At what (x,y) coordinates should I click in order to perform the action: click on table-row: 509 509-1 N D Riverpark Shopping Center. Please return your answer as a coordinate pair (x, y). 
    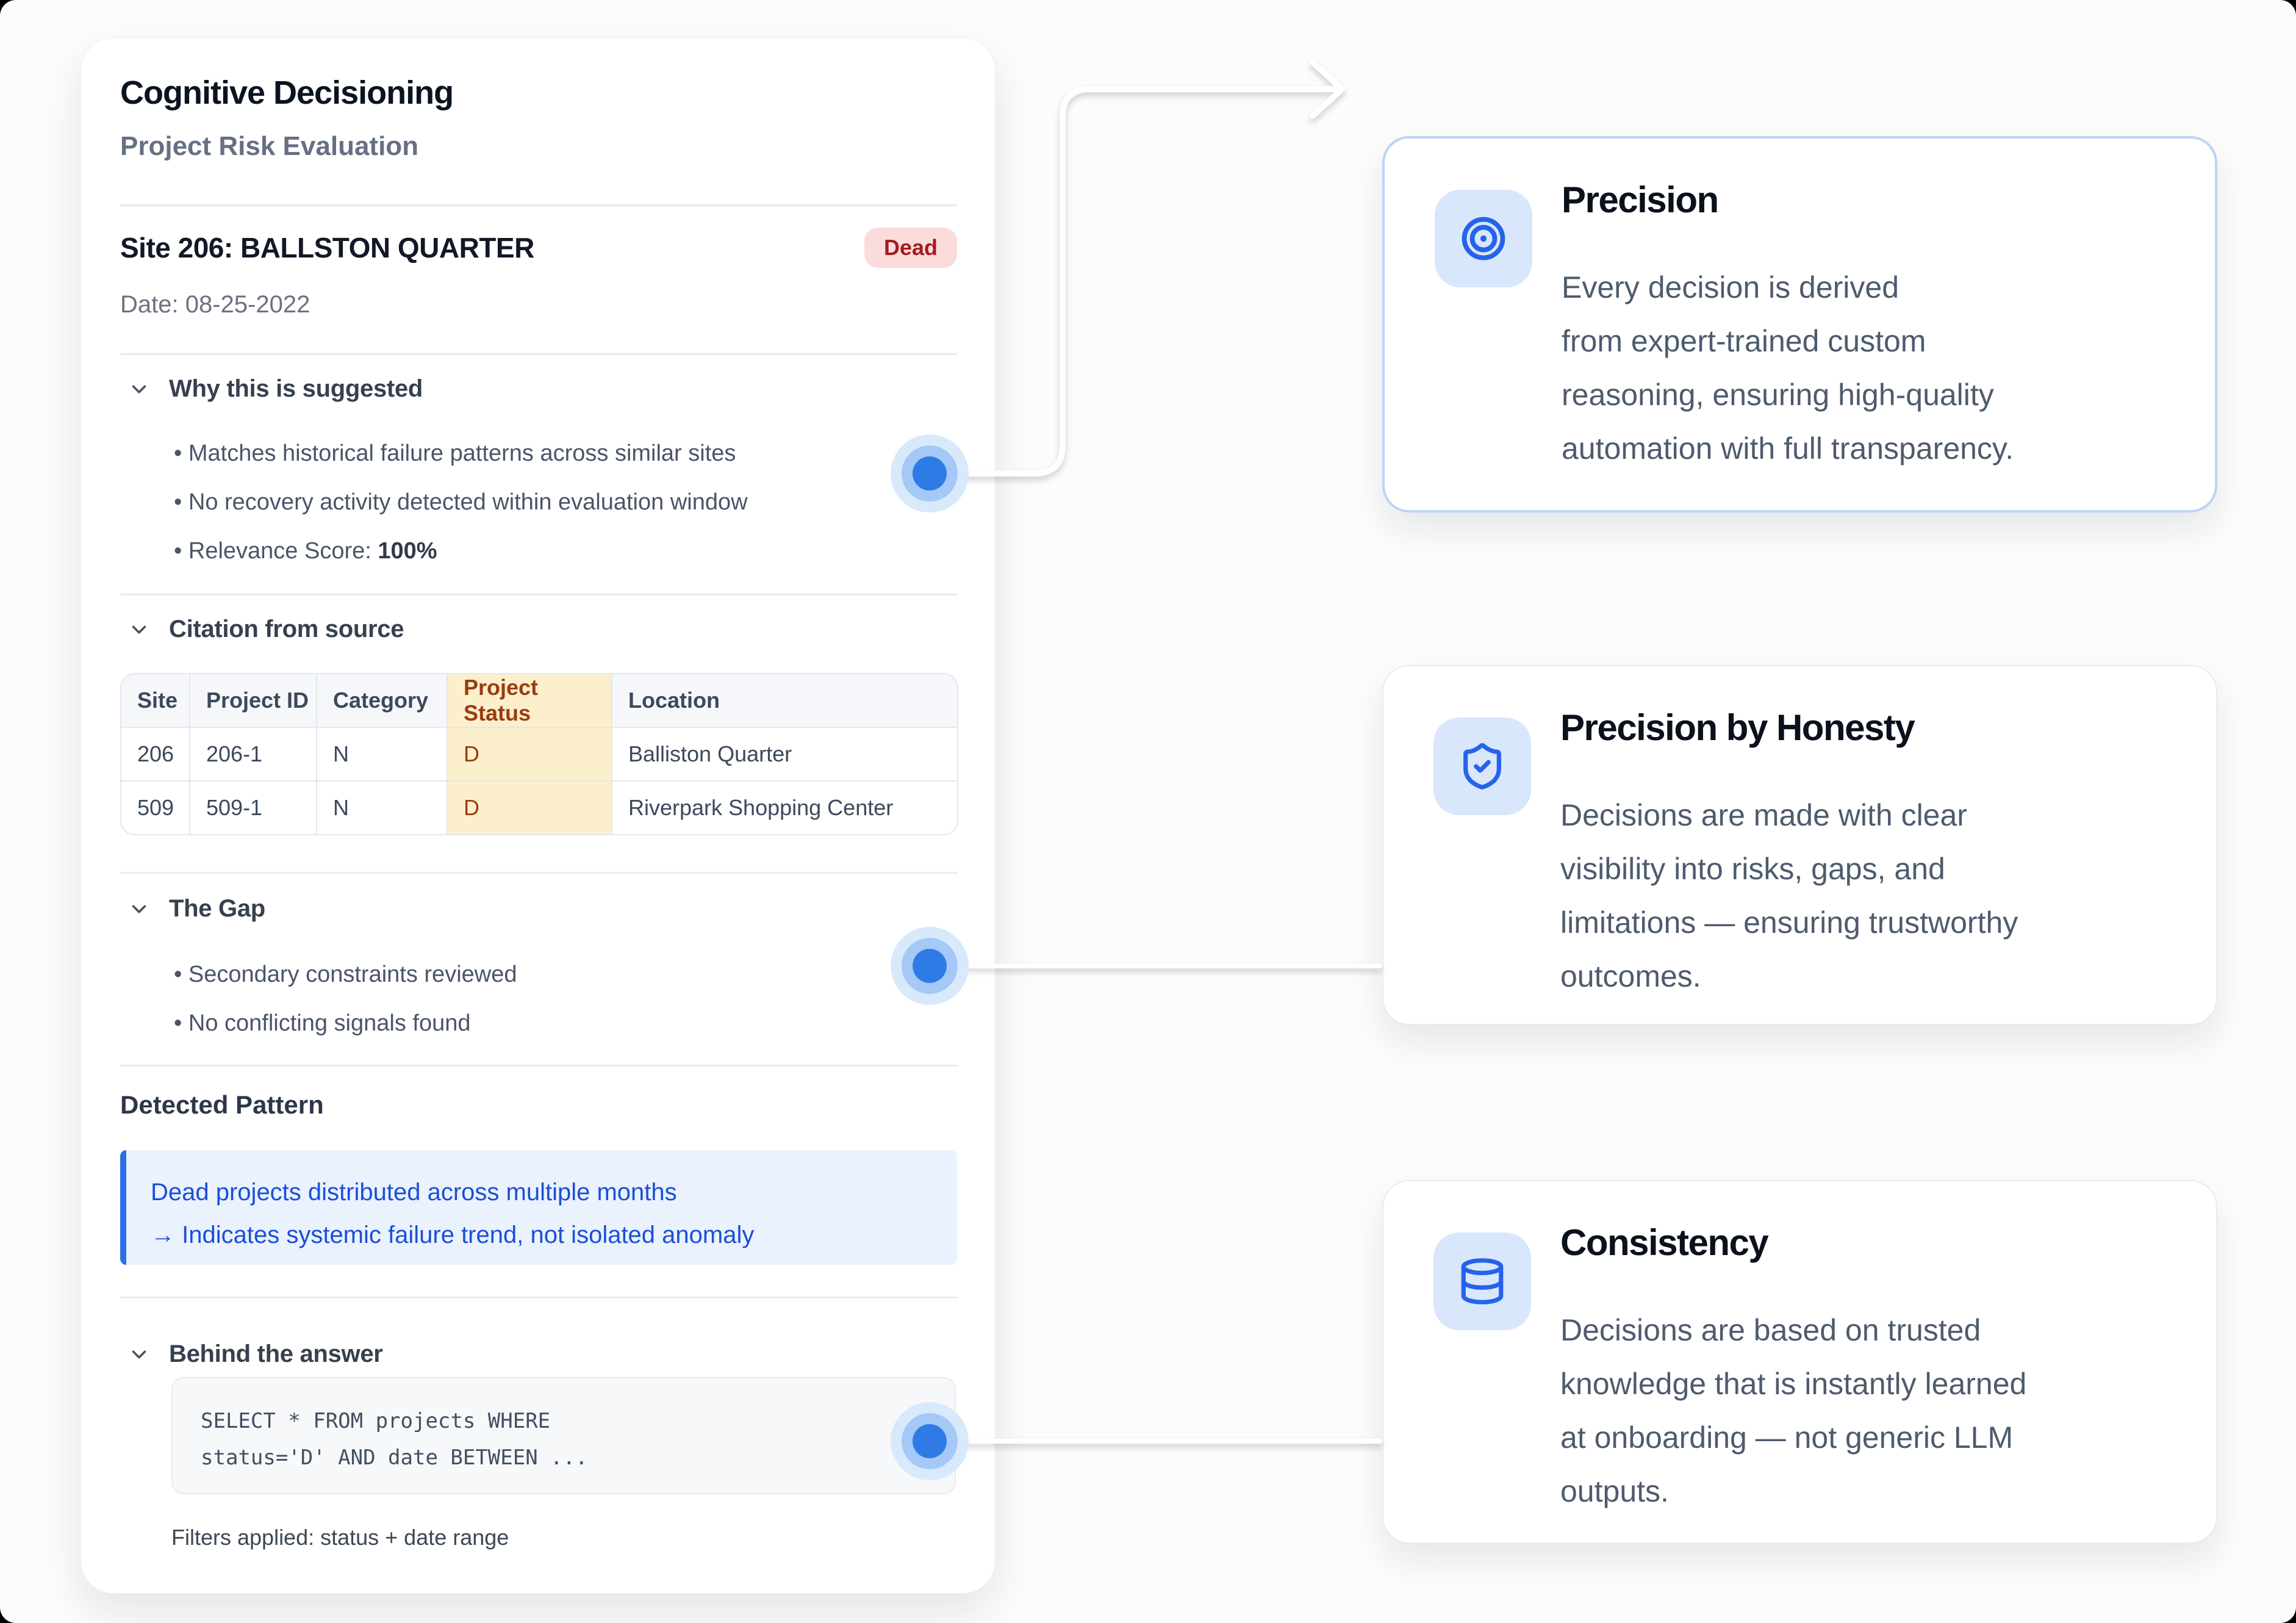
    Looking at the image, I should click on (539, 809).